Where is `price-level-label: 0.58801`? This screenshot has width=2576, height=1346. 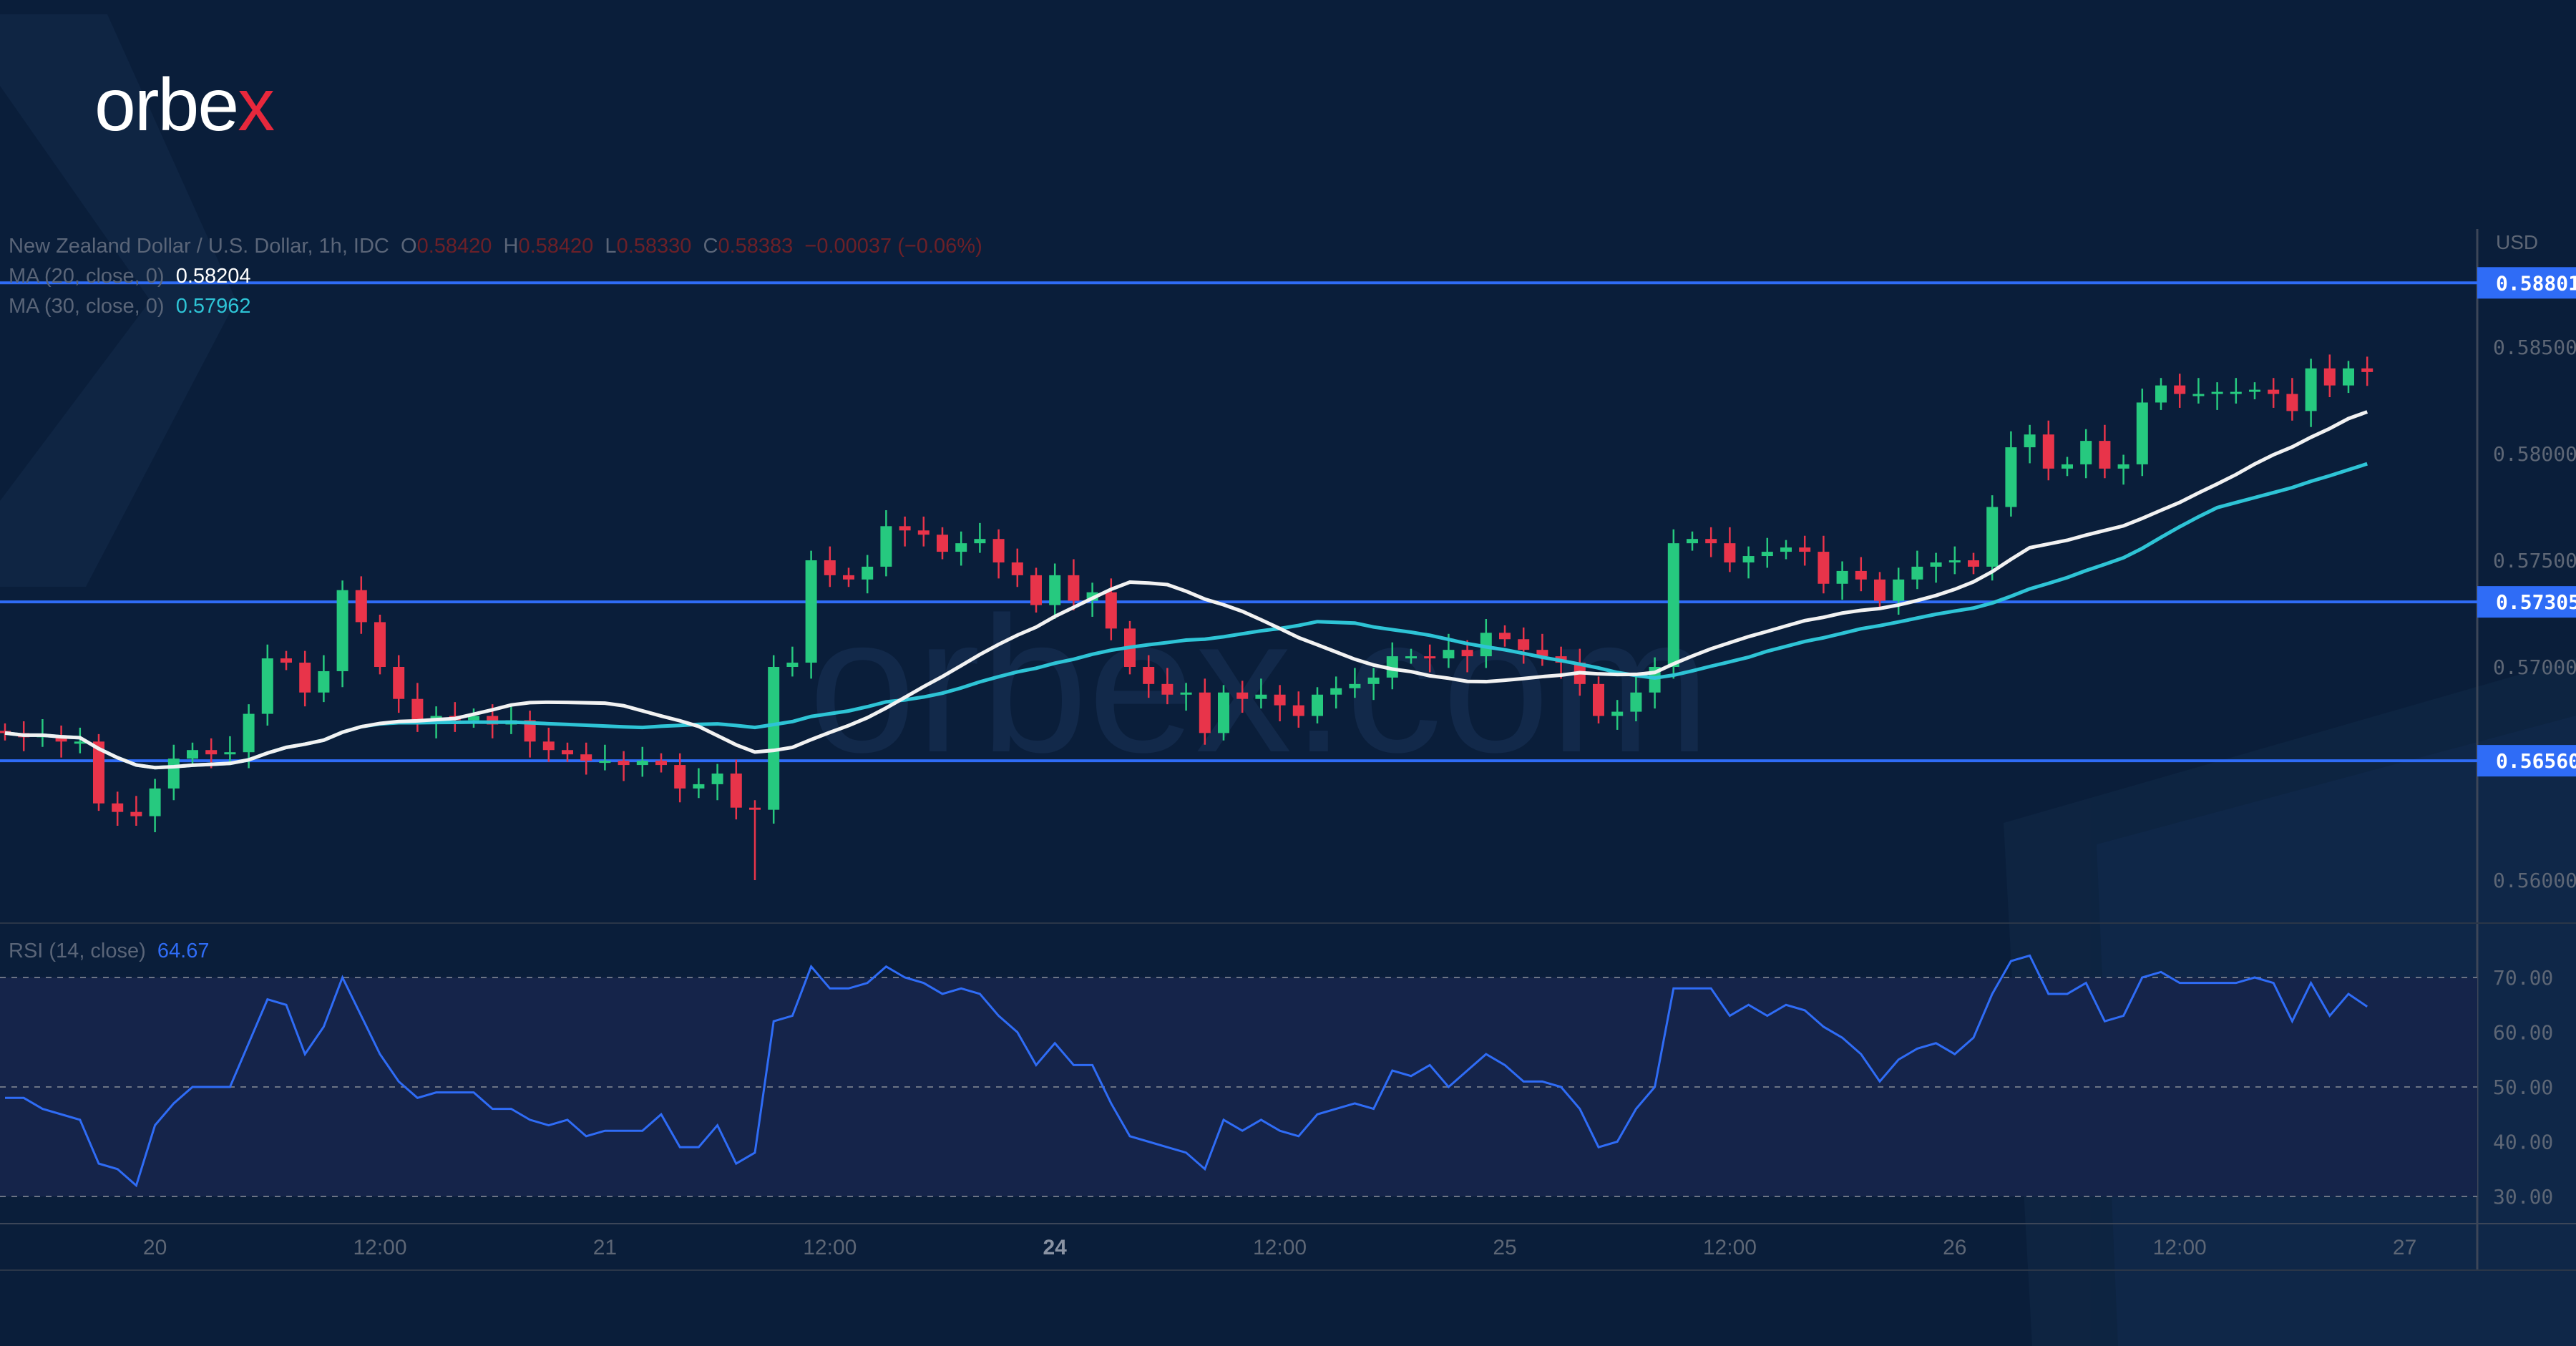
price-level-label: 0.58801 is located at coordinates (2536, 283).